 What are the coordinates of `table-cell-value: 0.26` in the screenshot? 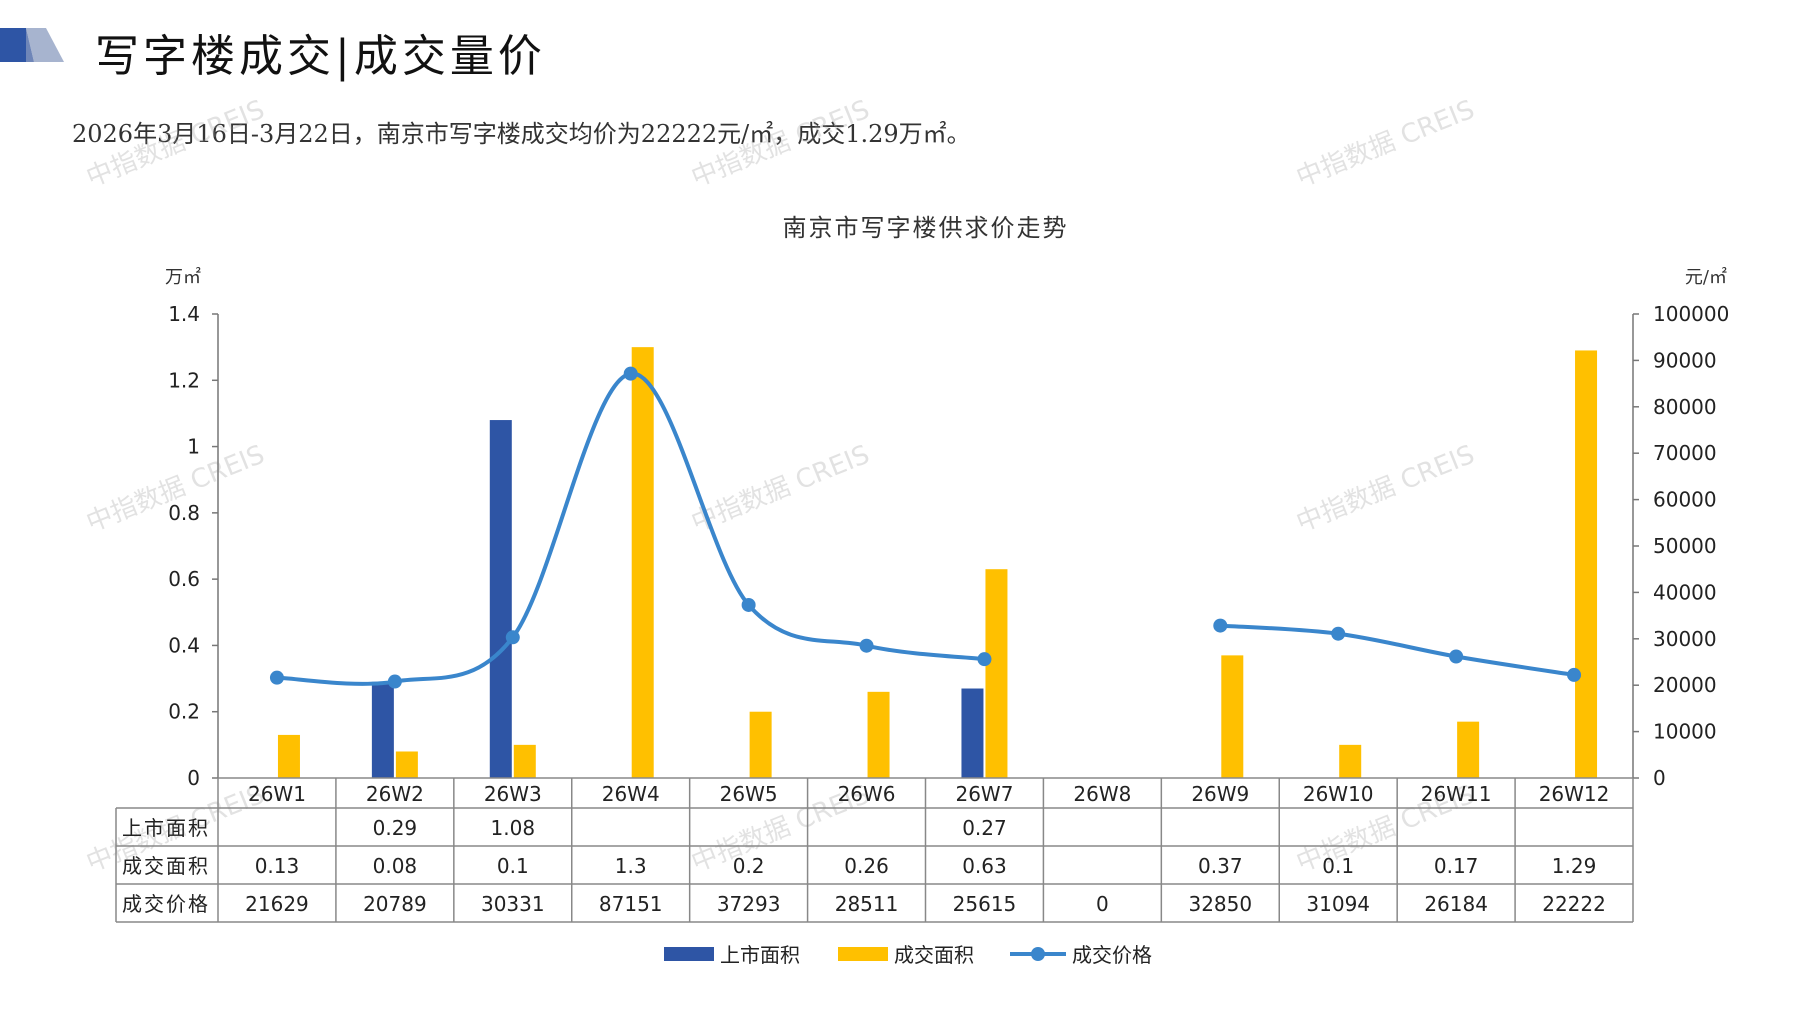 It's located at (866, 866).